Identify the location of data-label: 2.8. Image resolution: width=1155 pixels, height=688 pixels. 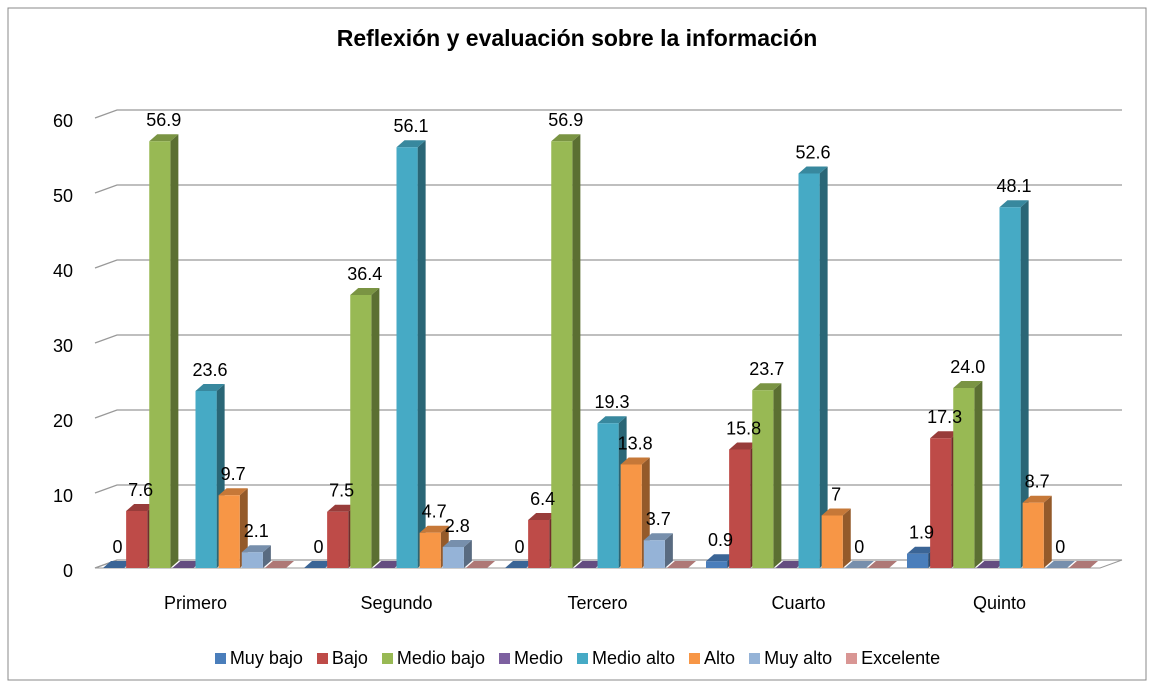
(457, 526).